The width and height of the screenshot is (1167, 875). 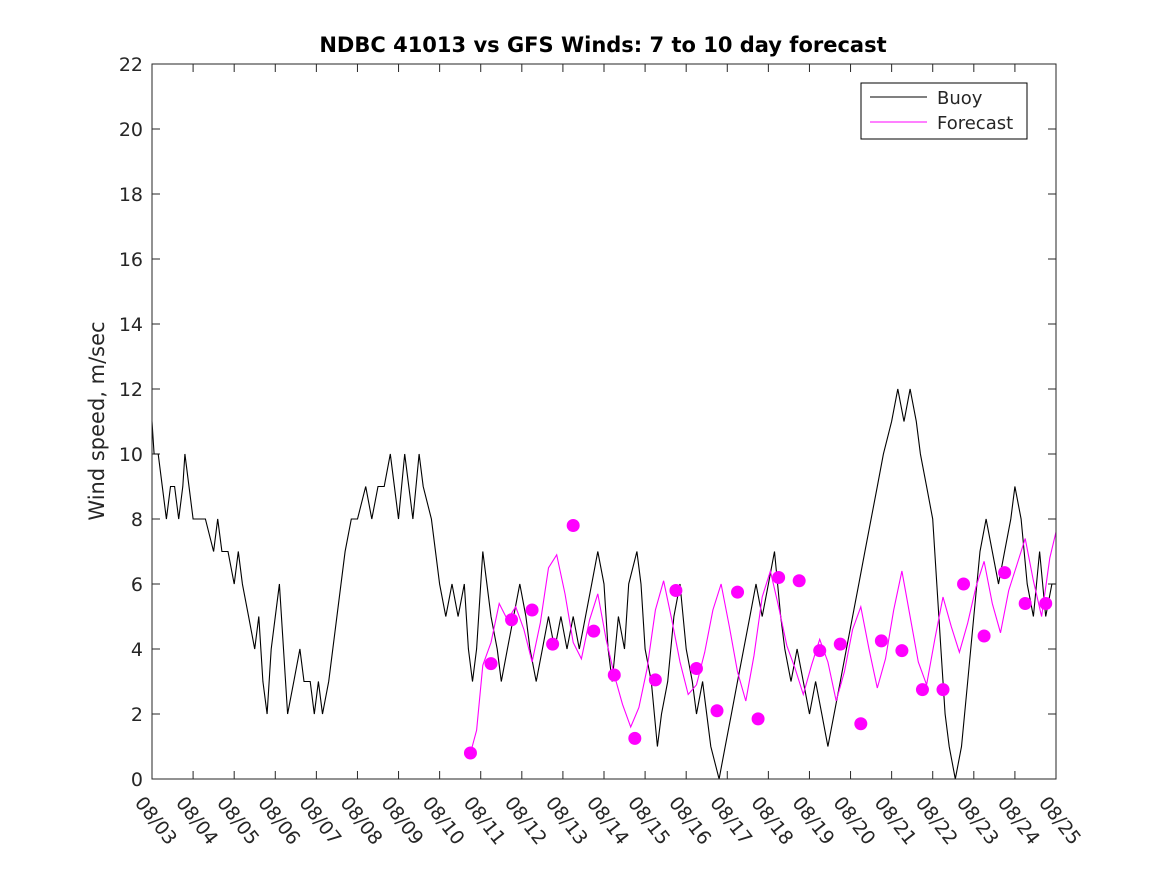 I want to click on y-tick-label: 8, so click(x=137, y=520).